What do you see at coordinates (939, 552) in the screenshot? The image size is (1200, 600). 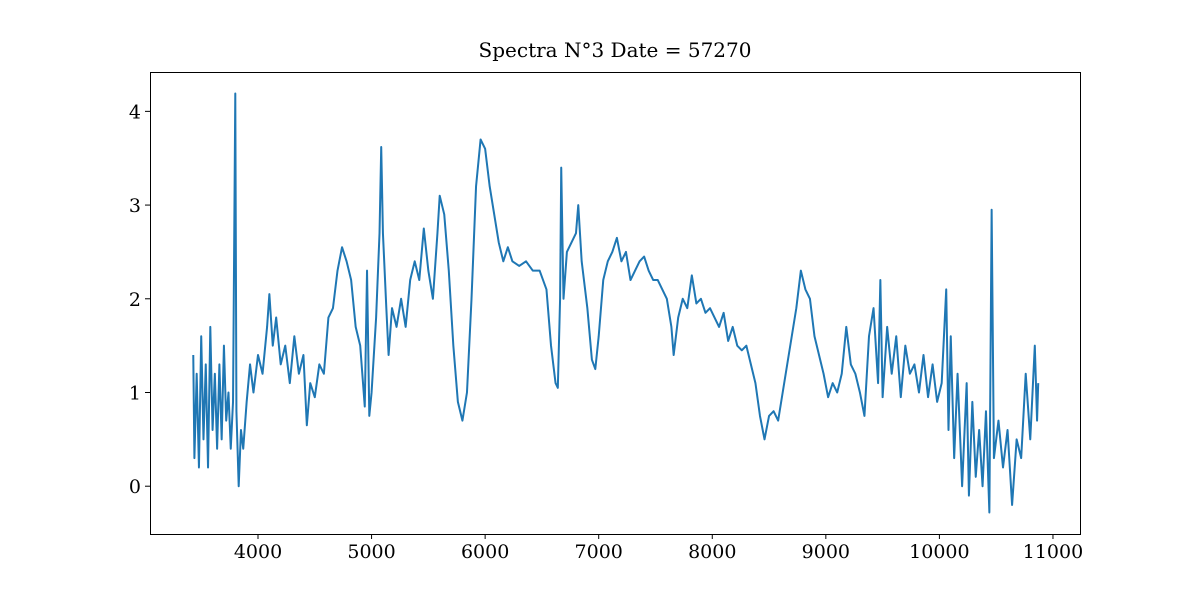 I see `x-tick-label: 10000` at bounding box center [939, 552].